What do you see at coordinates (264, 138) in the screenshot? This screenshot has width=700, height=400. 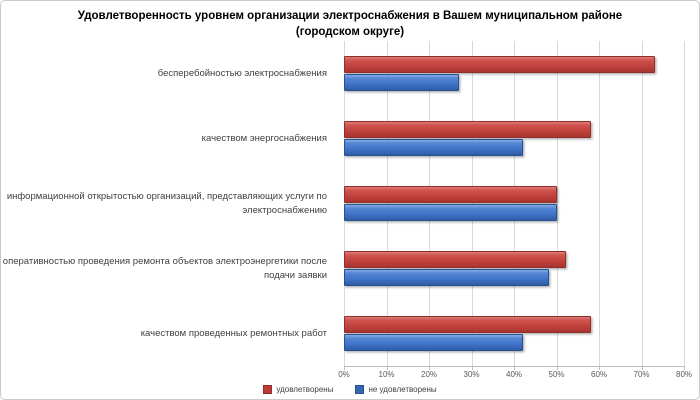 I see `category-label: качеством энергоснабжения` at bounding box center [264, 138].